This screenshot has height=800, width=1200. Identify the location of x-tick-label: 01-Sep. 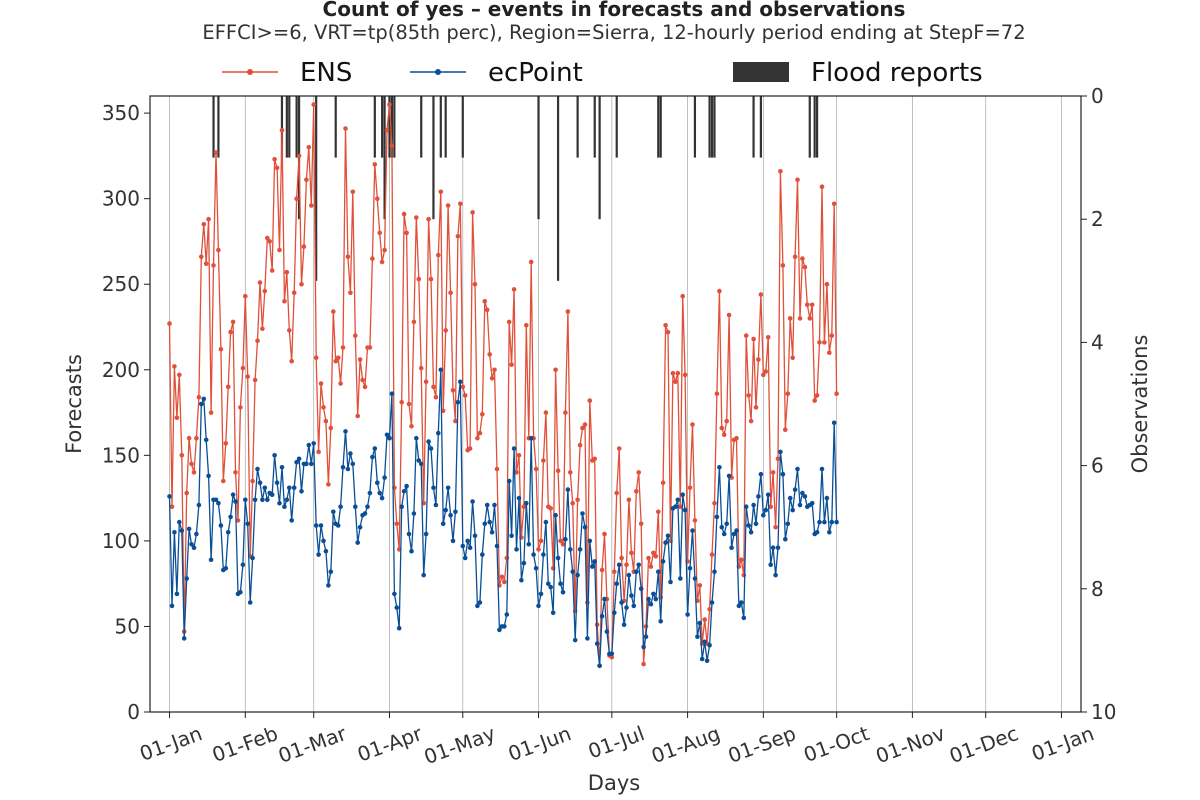
(762, 744).